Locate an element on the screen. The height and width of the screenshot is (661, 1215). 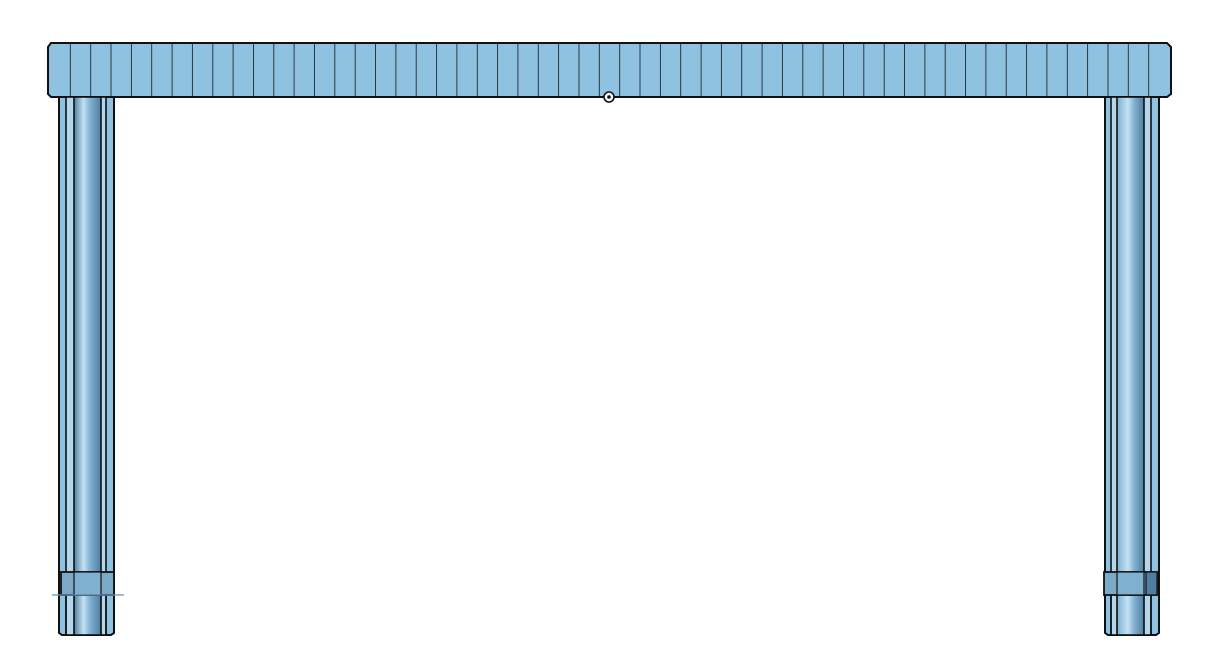
origin-marker-dot is located at coordinates (609, 97).